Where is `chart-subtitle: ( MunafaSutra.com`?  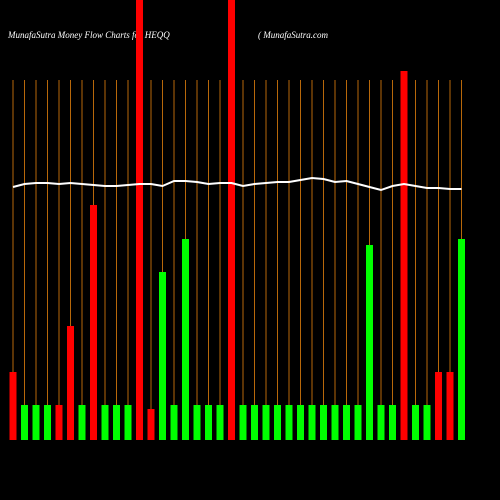 chart-subtitle: ( MunafaSutra.com is located at coordinates (293, 35).